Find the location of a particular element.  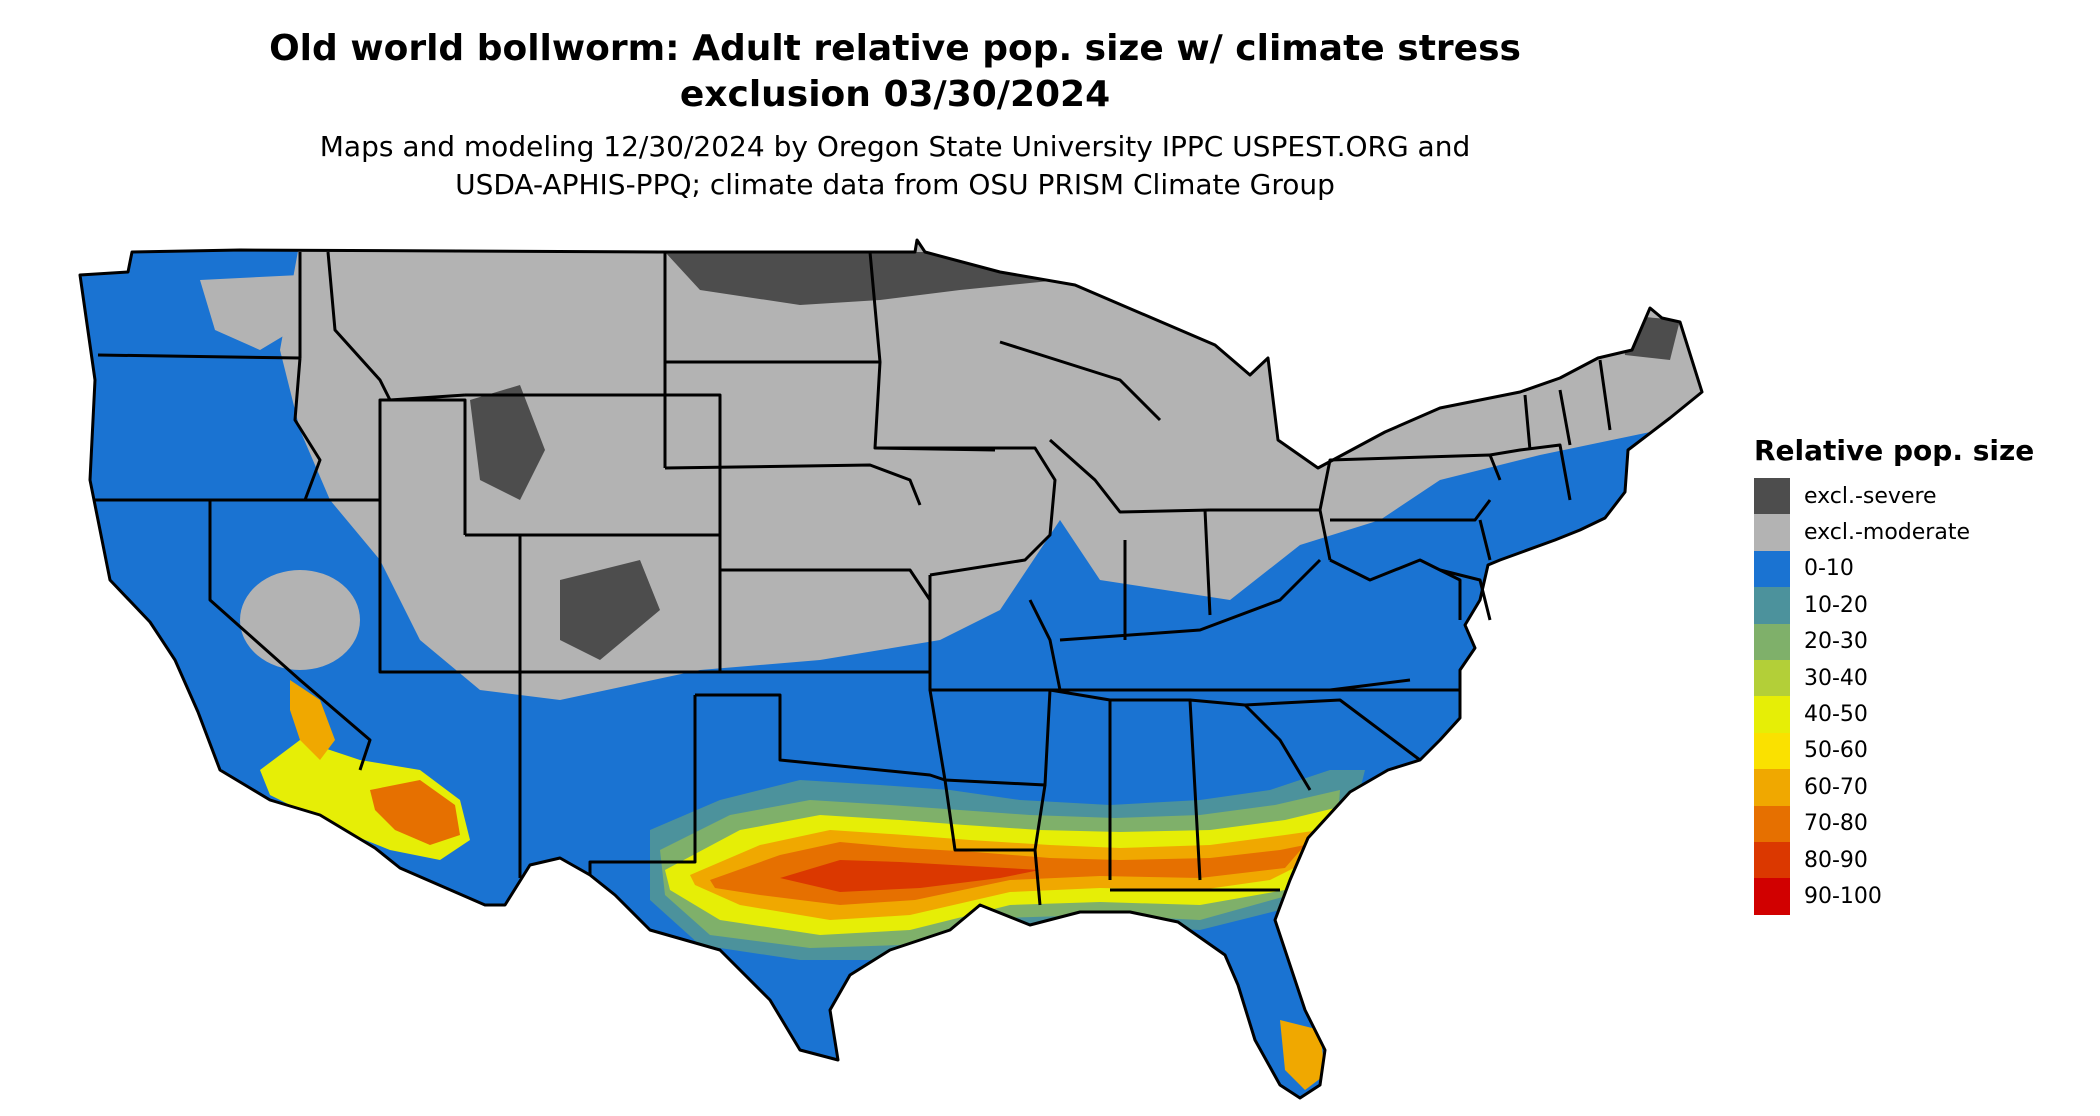

border-nv-ut-az is located at coordinates (450, 689).